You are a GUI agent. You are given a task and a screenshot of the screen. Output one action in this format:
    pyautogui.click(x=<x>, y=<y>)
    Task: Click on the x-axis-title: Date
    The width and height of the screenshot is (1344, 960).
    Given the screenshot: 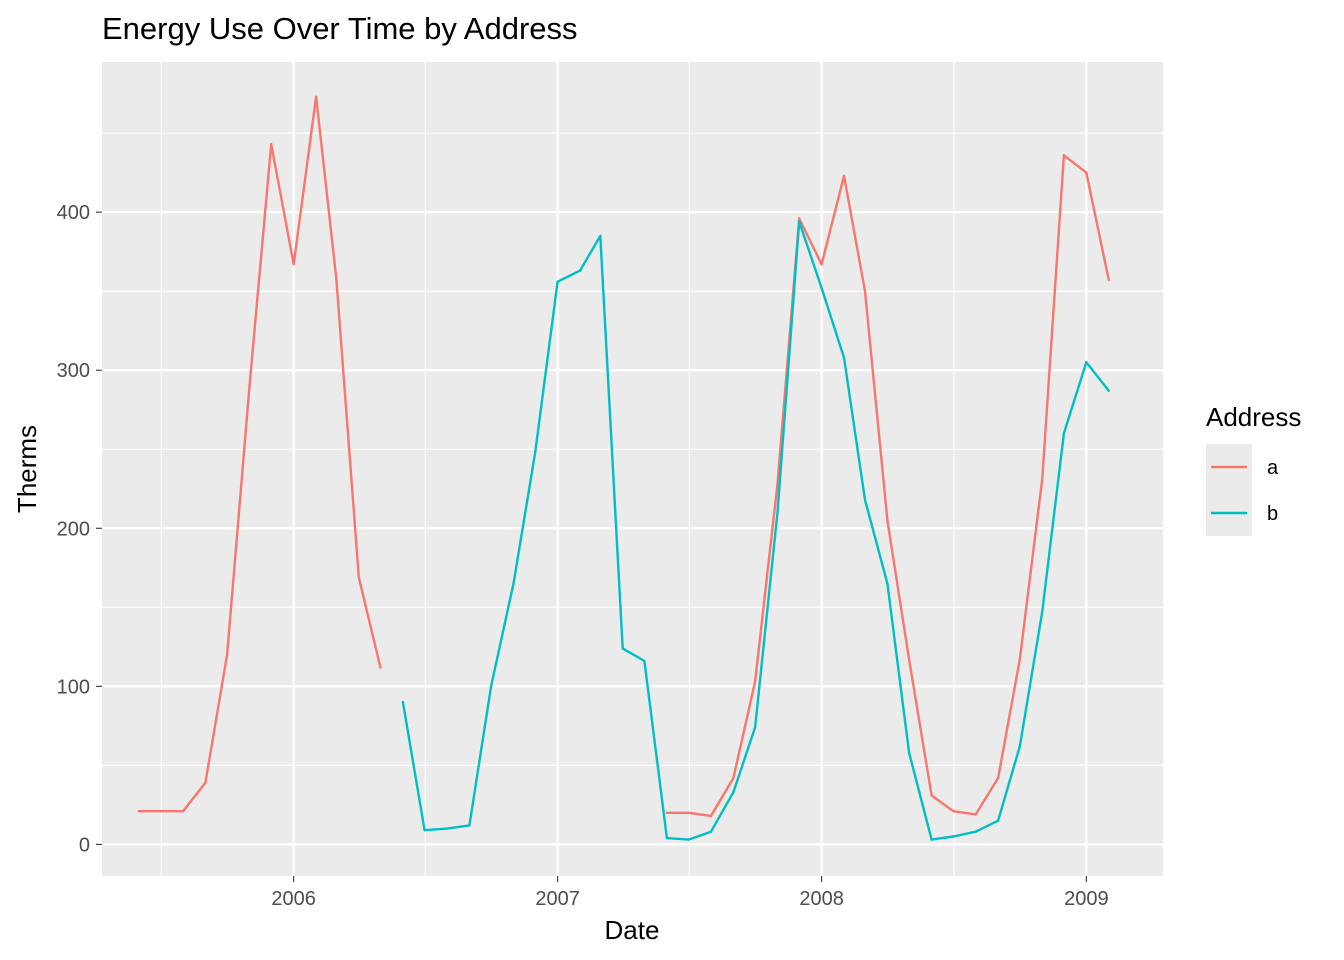 What is the action you would take?
    pyautogui.click(x=632, y=930)
    